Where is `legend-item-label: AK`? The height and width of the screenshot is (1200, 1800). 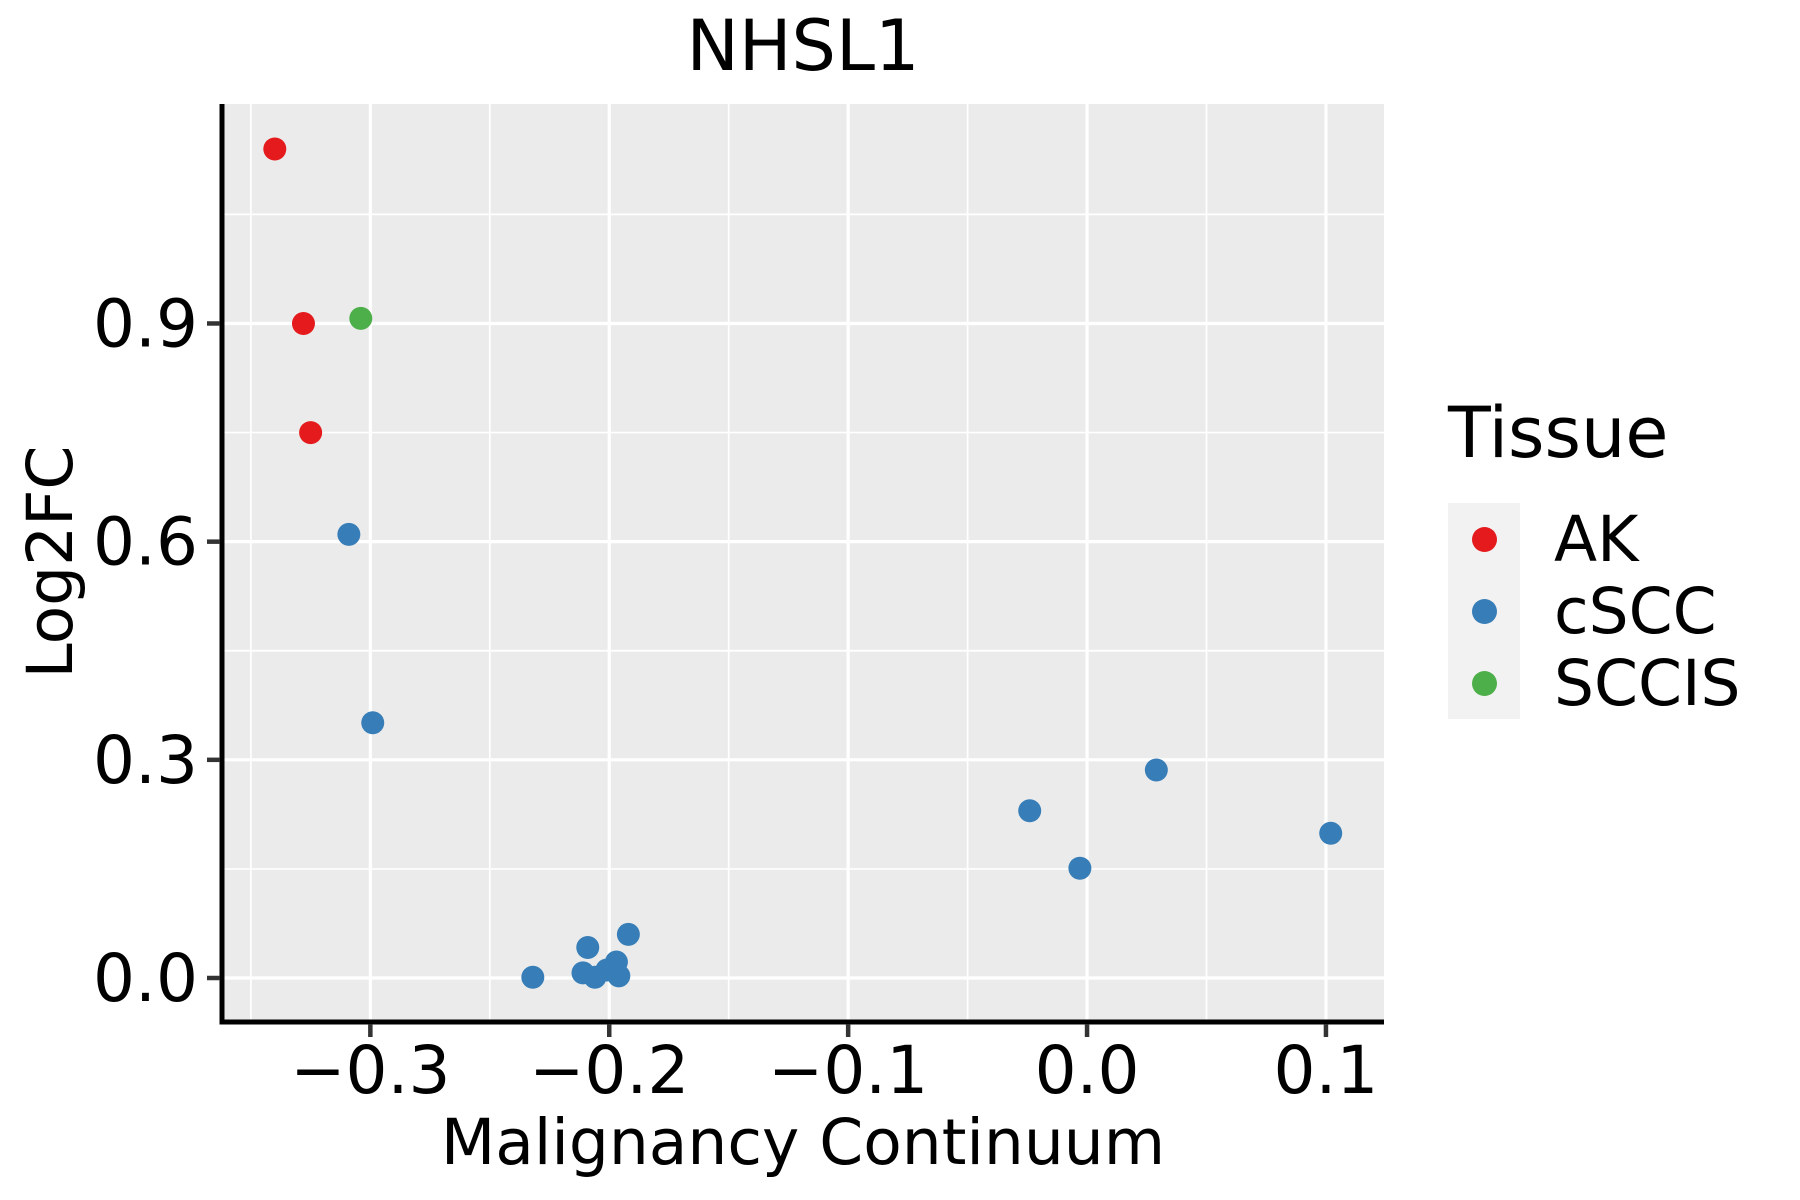
legend-item-label: AK is located at coordinates (1596, 539).